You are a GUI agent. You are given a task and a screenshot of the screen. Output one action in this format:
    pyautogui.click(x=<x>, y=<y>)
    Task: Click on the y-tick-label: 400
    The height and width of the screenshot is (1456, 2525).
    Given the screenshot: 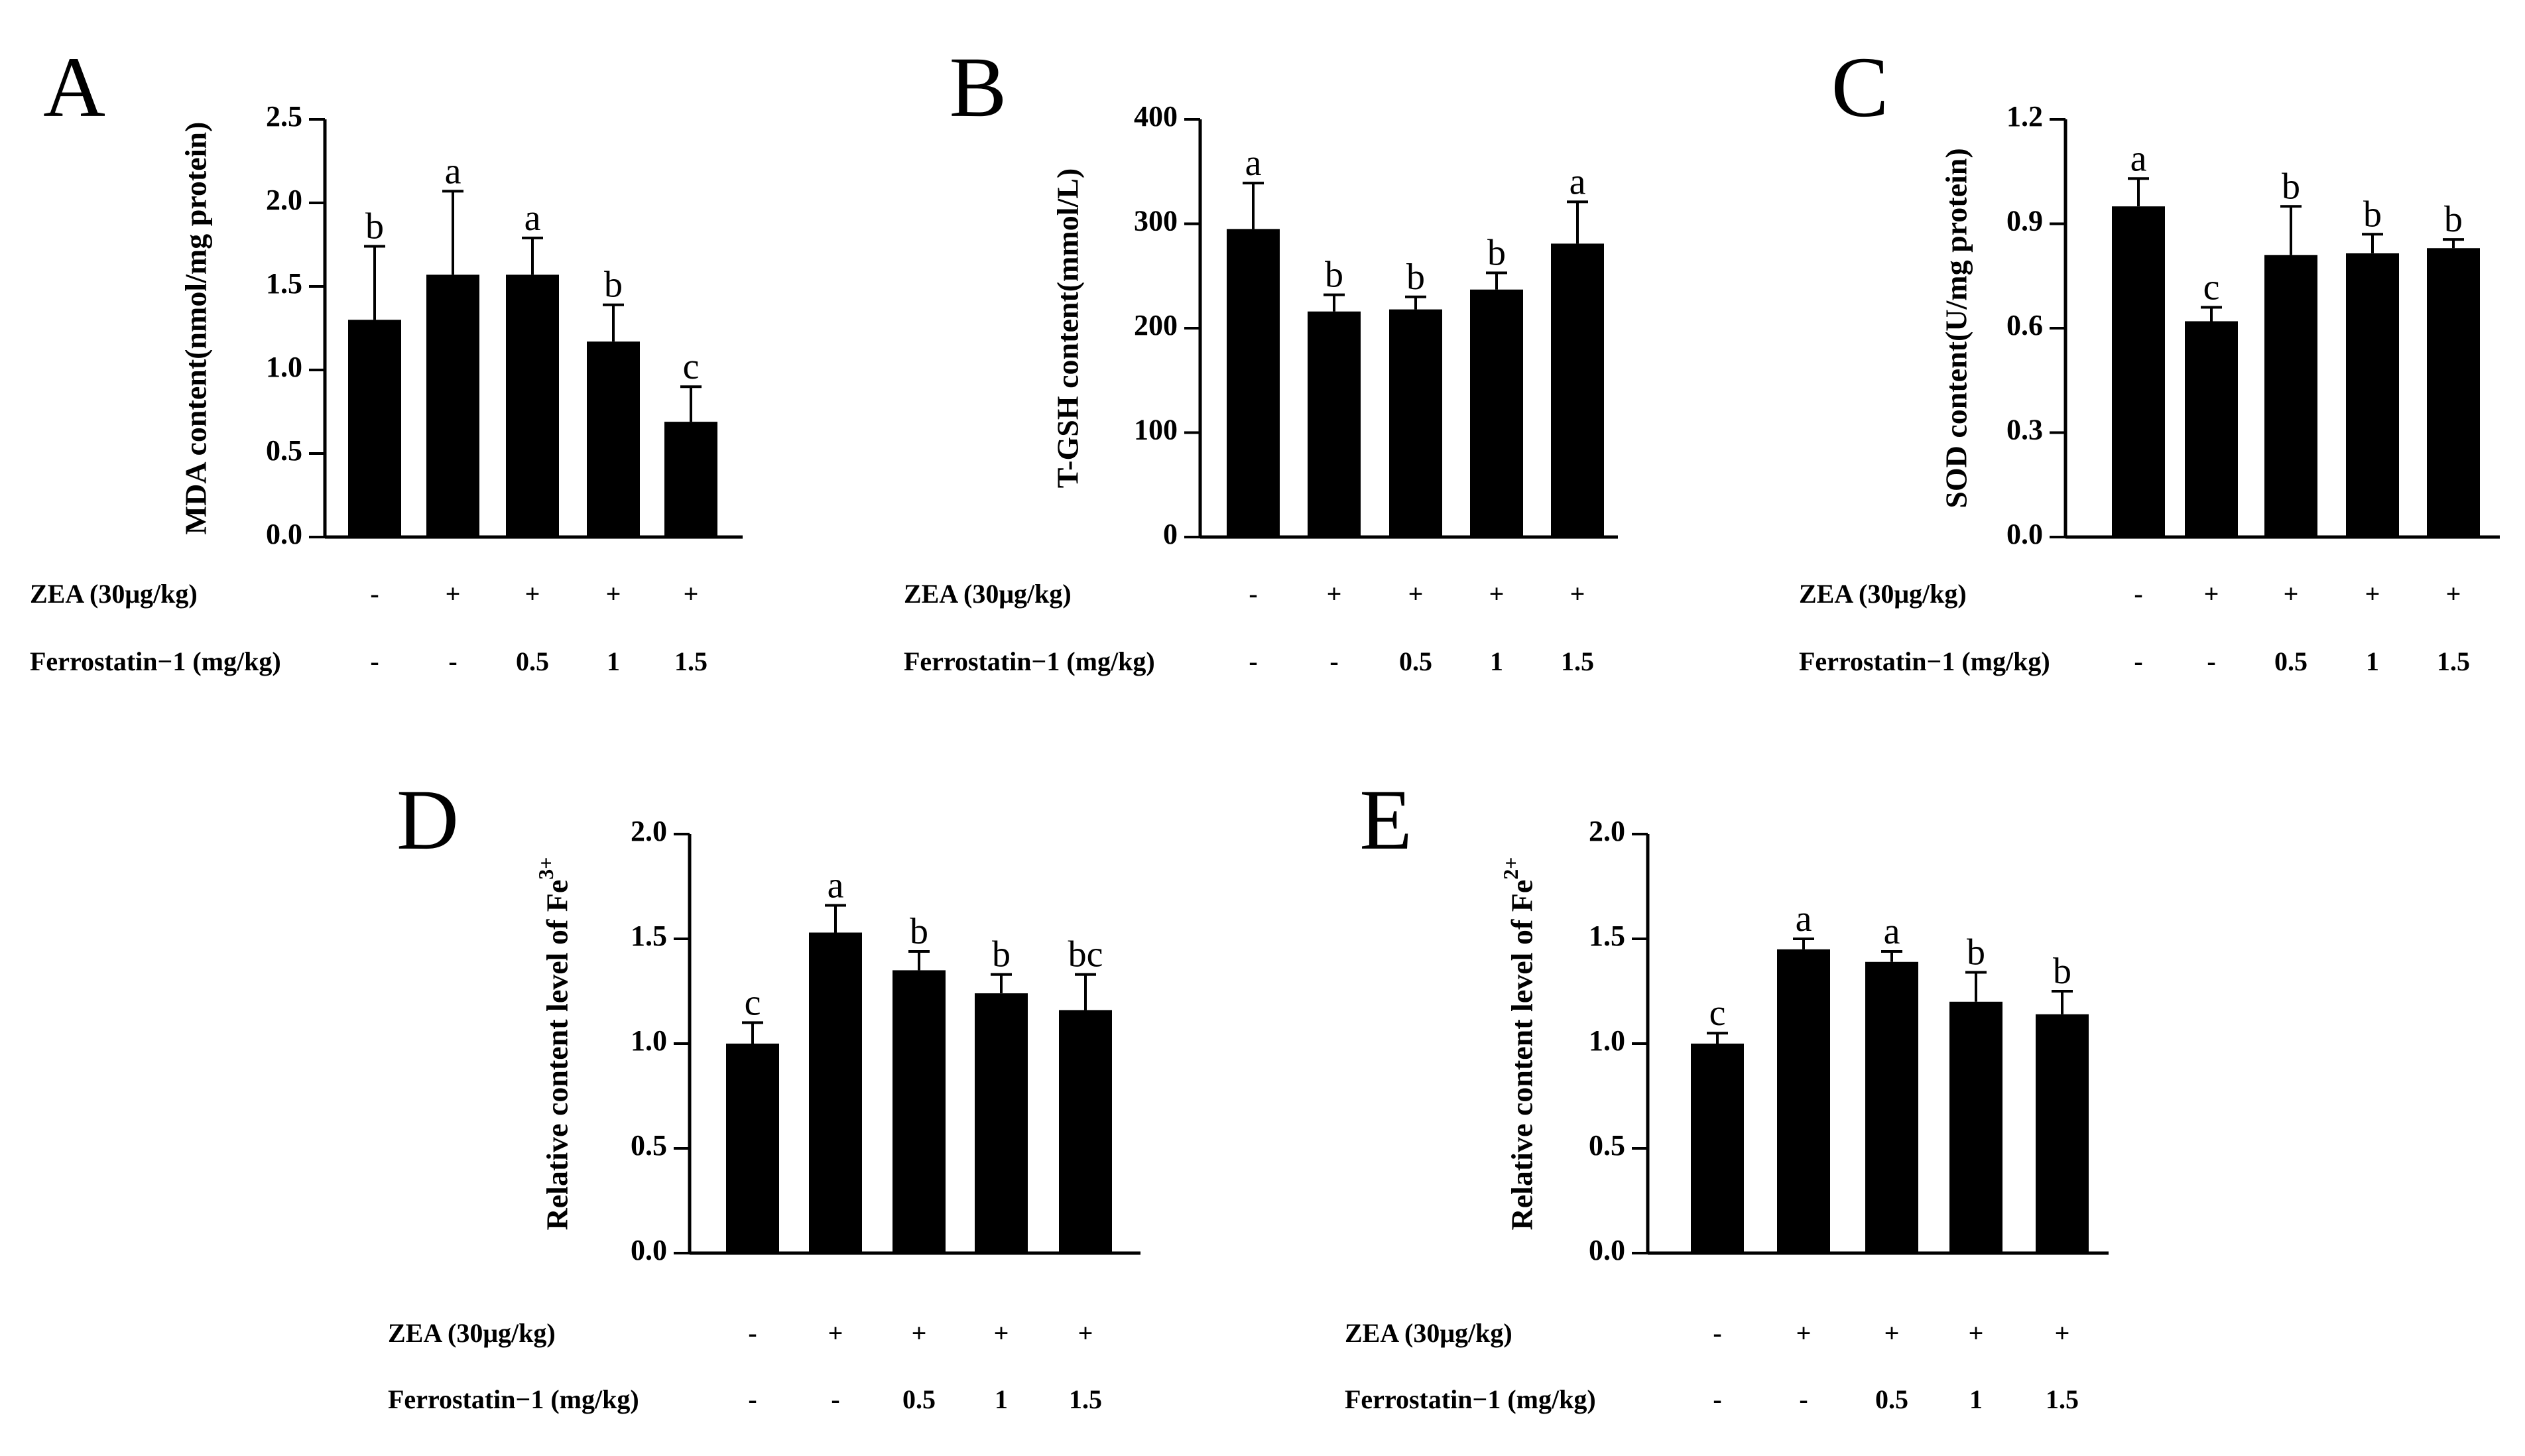 What is the action you would take?
    pyautogui.click(x=1156, y=116)
    